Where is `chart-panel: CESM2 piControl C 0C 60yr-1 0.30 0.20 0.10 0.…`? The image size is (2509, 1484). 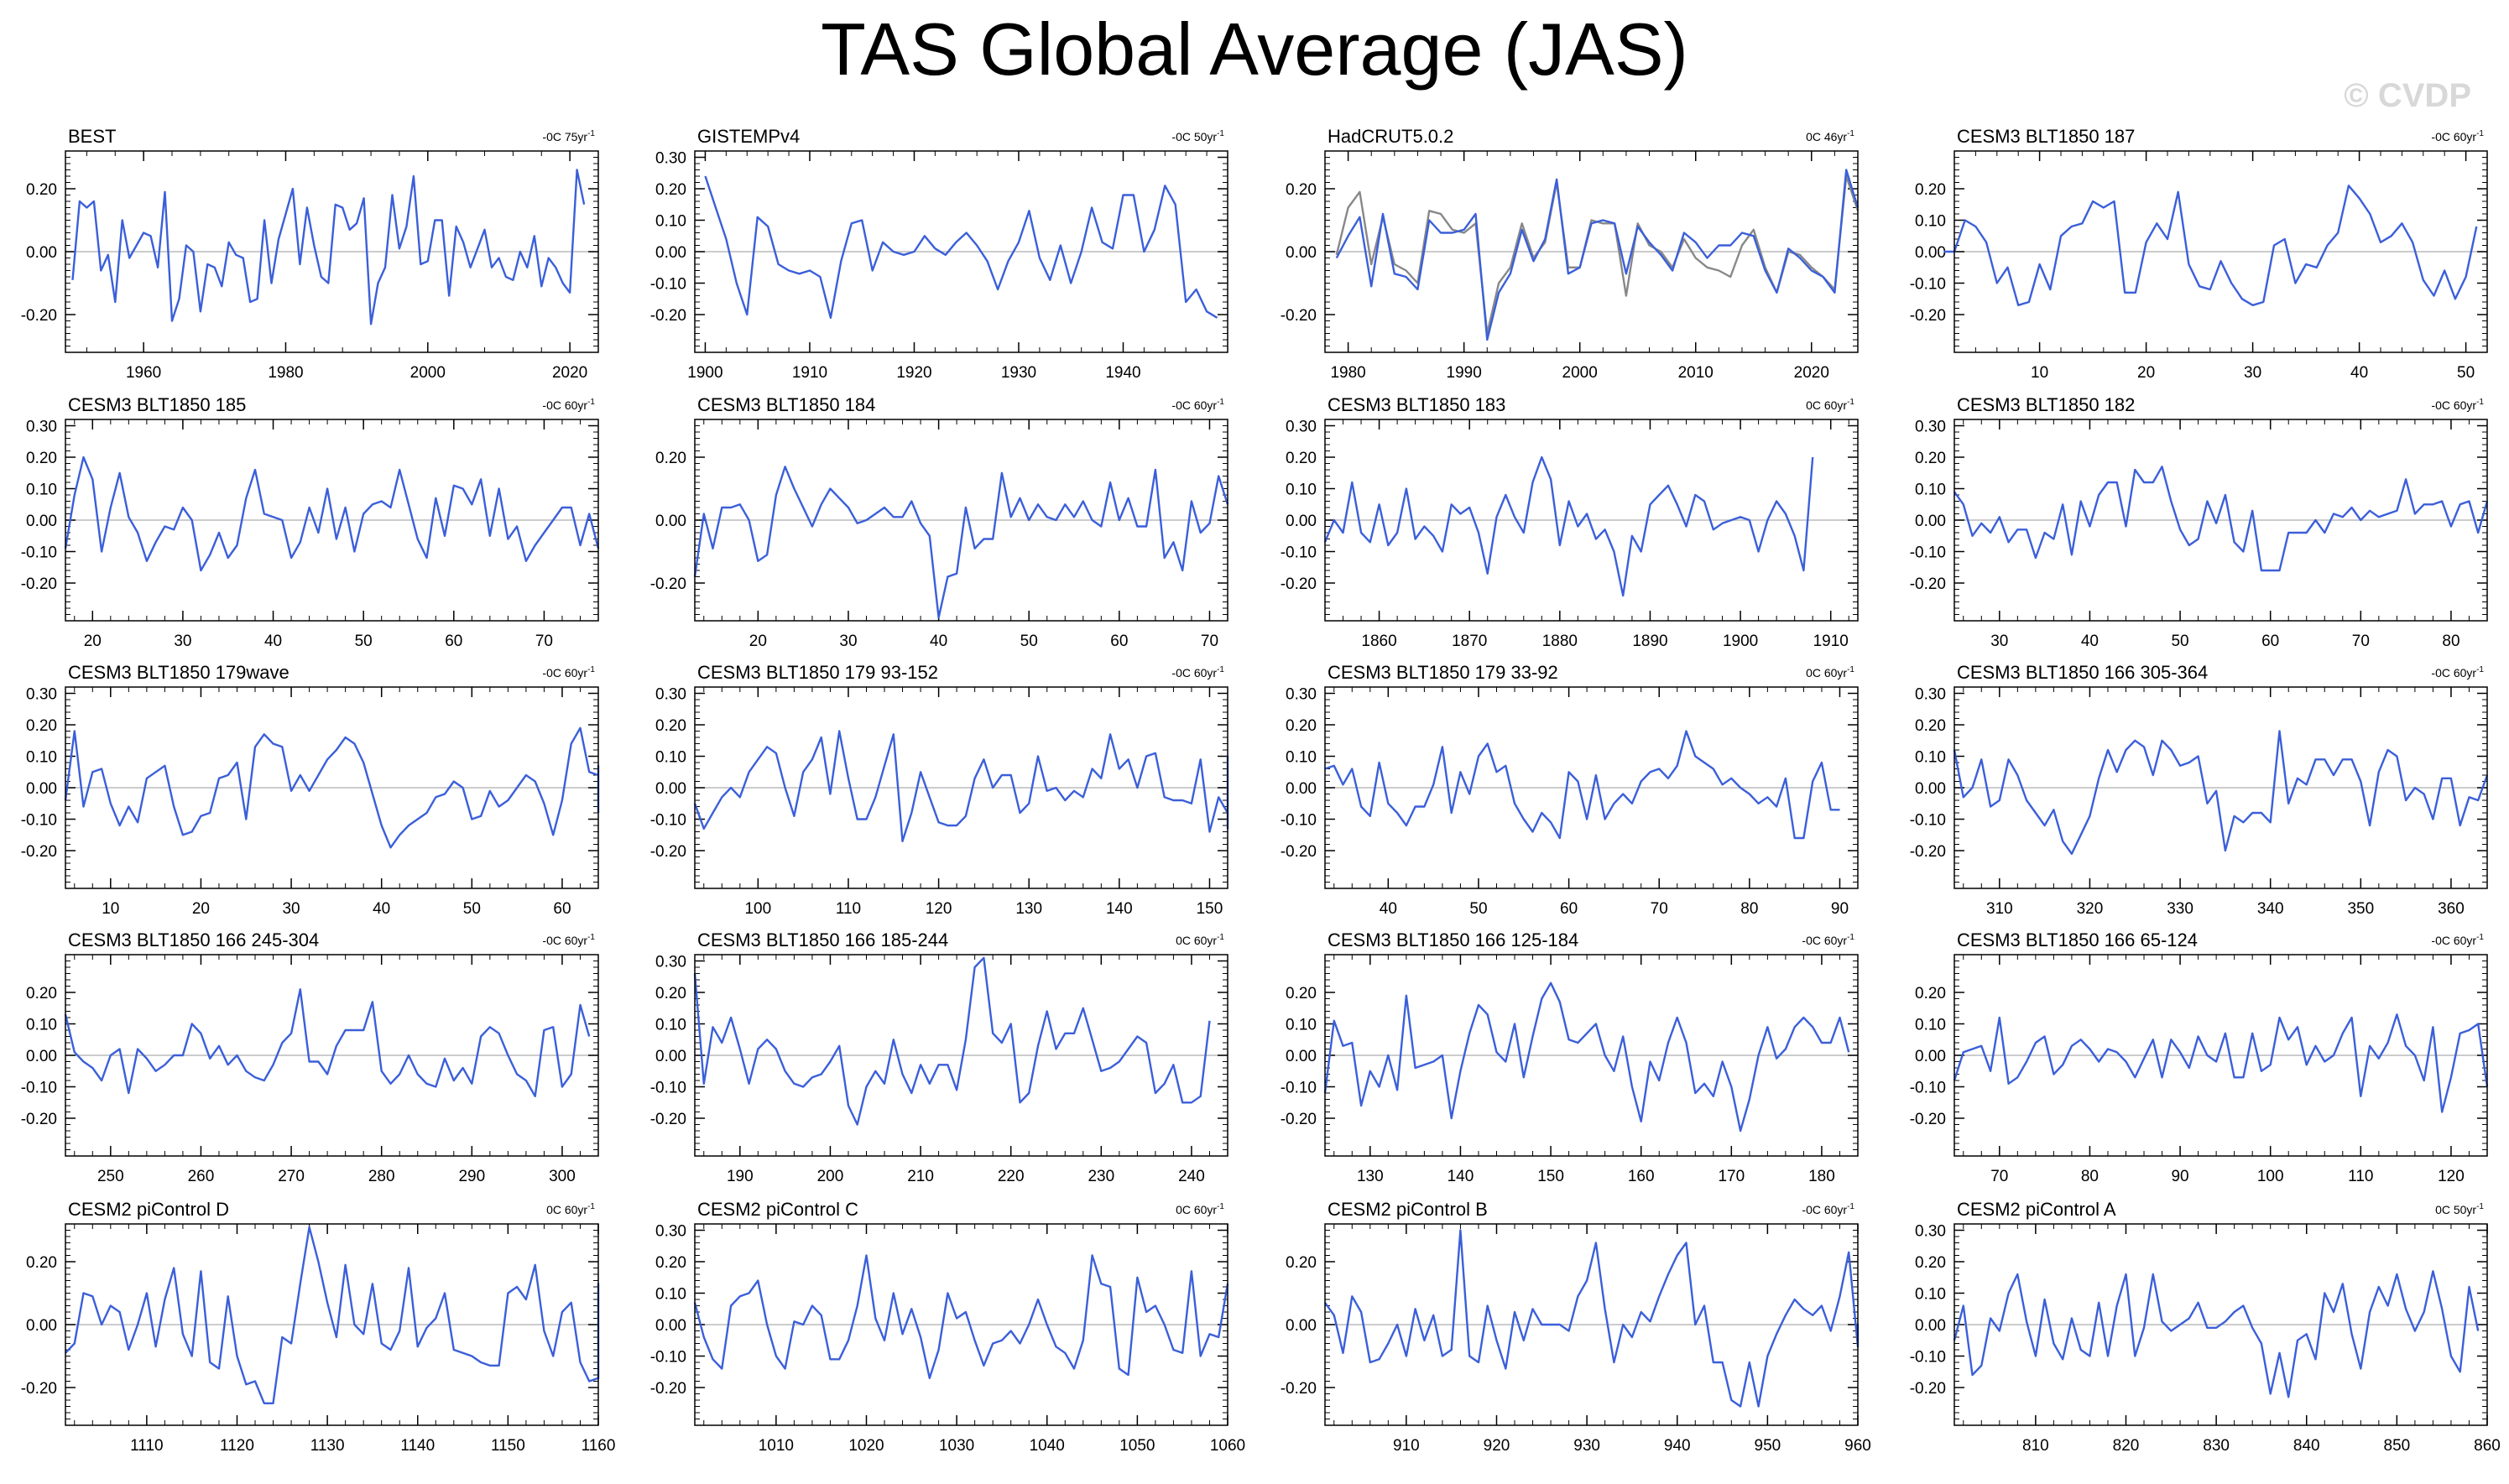
chart-panel: CESM2 piControl C 0C 60yr-1 0.30 0.20 0.10 0.… is located at coordinates (947, 1327).